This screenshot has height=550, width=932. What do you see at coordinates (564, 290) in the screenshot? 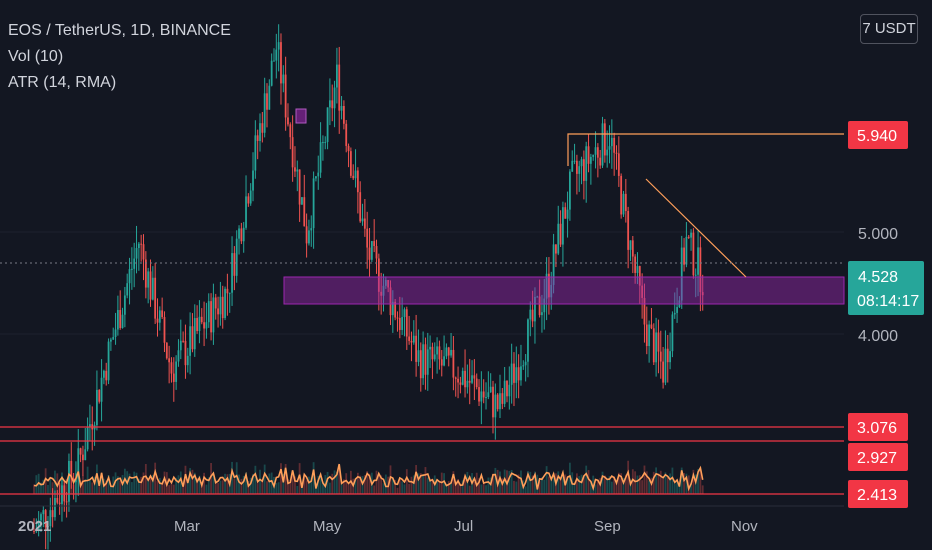
I see `support-resistance-zone` at bounding box center [564, 290].